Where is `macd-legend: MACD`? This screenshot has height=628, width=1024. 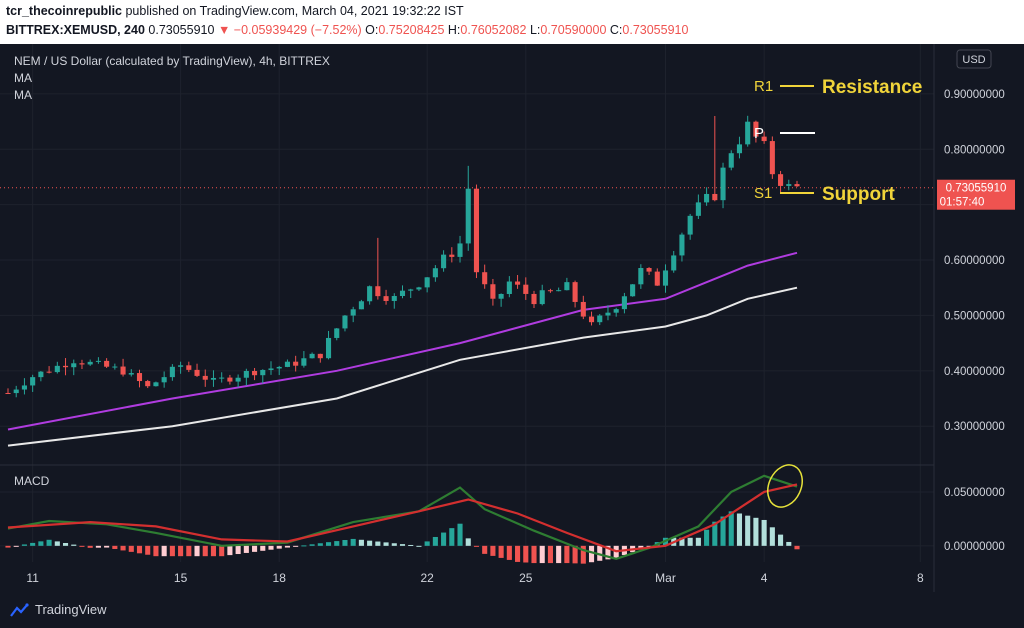 macd-legend: MACD is located at coordinates (32, 481).